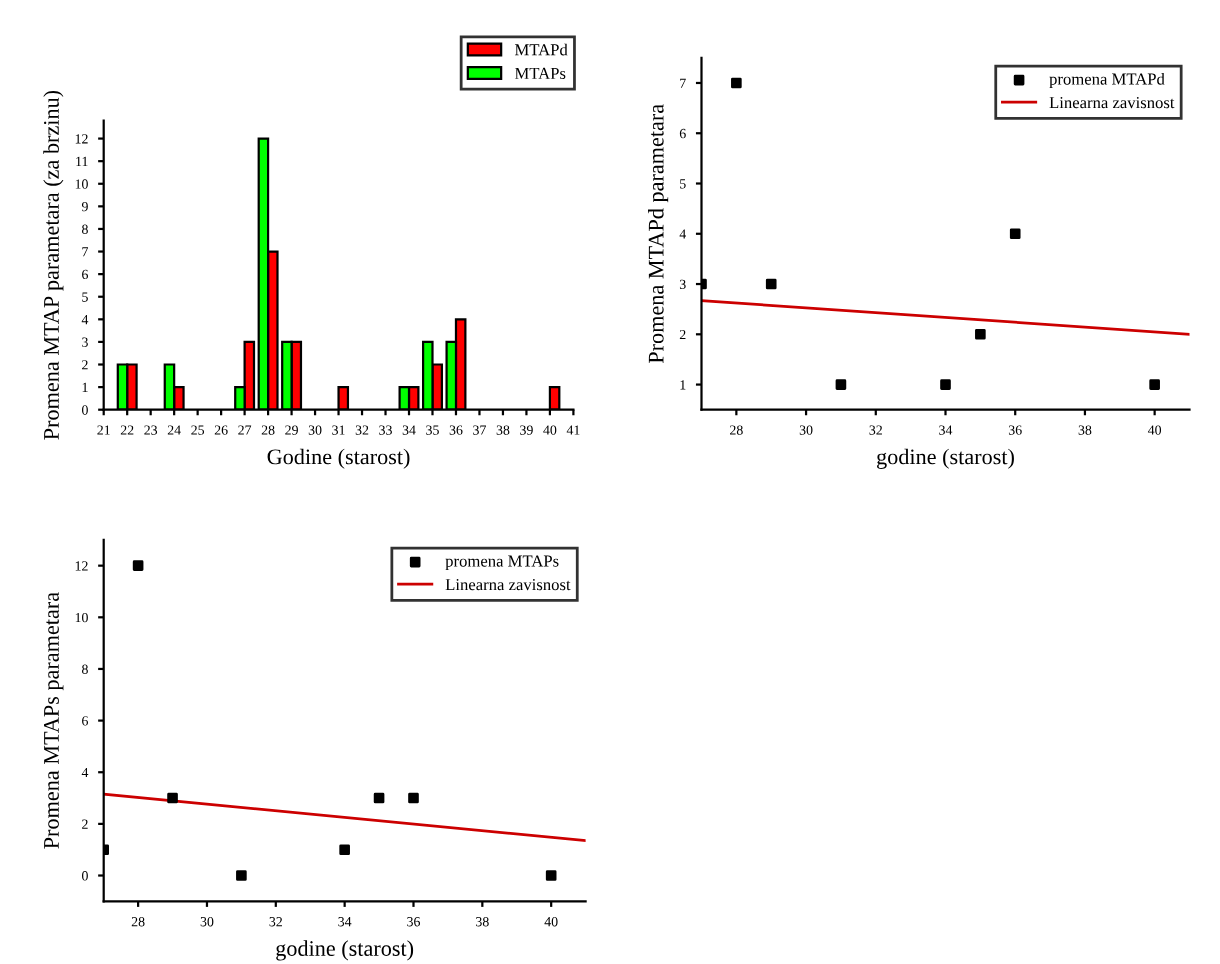 The height and width of the screenshot is (964, 1220). What do you see at coordinates (540, 73) in the screenshot?
I see `legend-label: MTAPs` at bounding box center [540, 73].